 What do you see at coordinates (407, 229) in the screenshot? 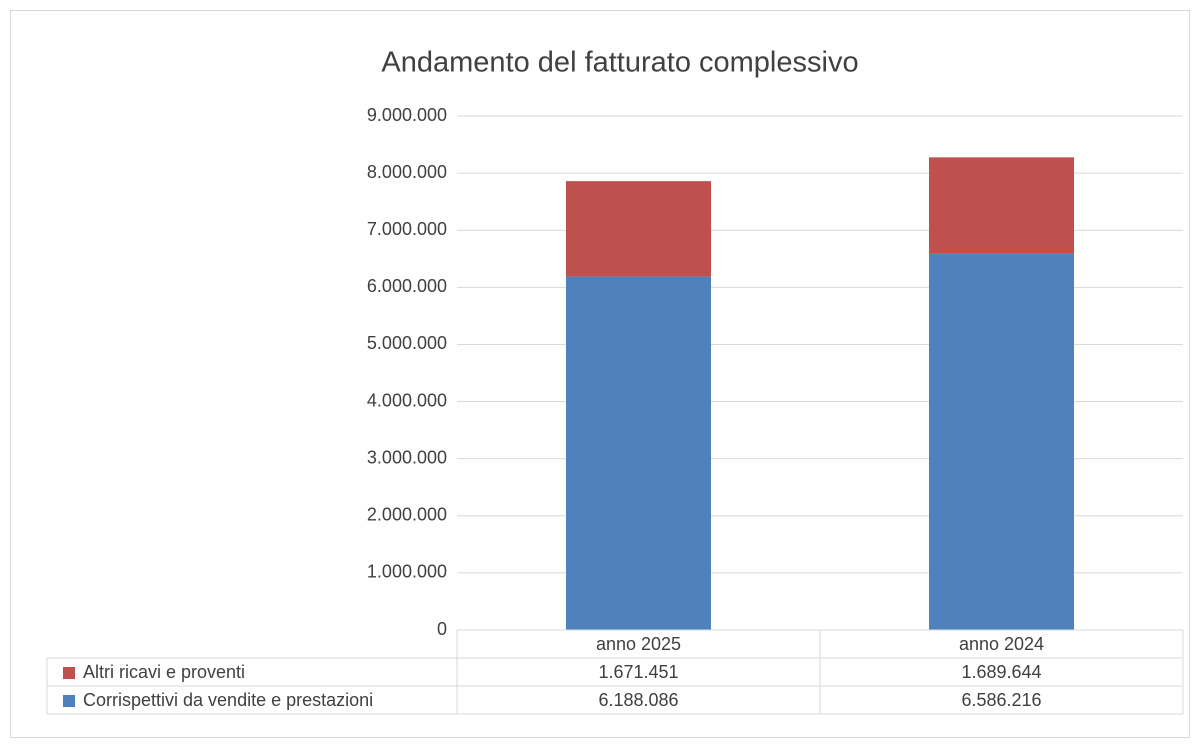
I see `y-tick-label: 7.000.000` at bounding box center [407, 229].